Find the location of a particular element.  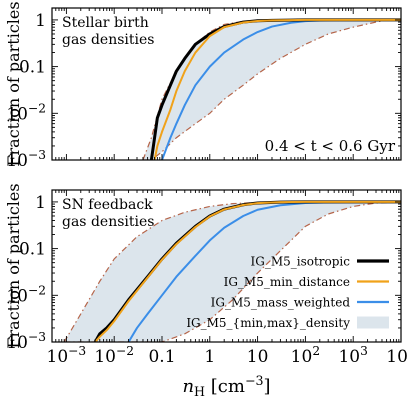

x-tick-label: 10⁻² is located at coordinates (114, 355).